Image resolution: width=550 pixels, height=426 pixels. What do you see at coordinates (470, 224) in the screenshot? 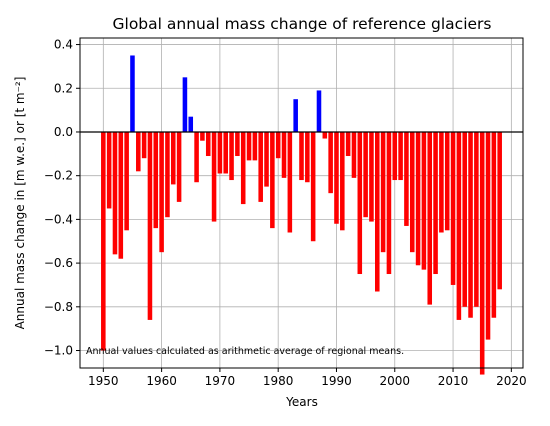
I see `bar-2013` at bounding box center [470, 224].